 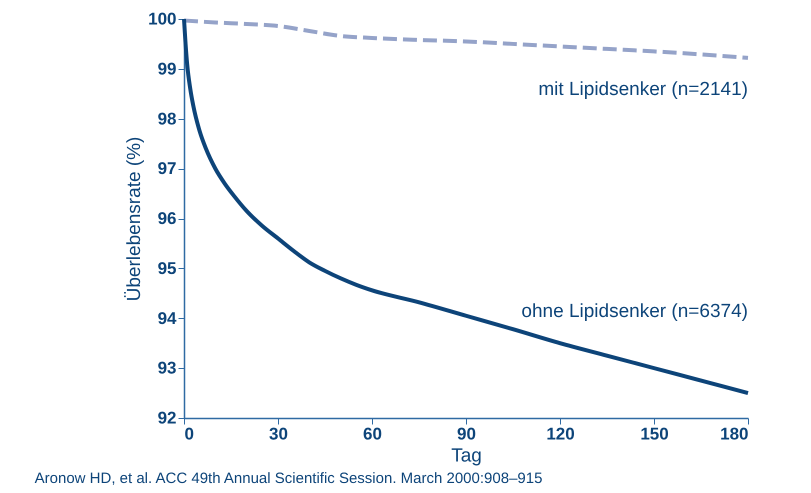 I want to click on y-tick-label: 95, so click(x=167, y=268).